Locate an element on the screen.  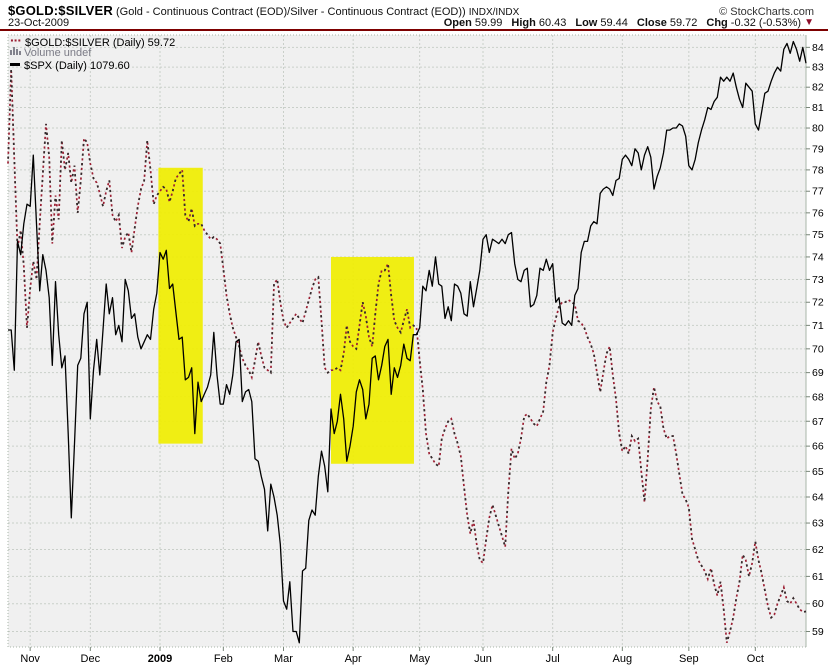
y-axis-label: 64 is located at coordinates (818, 498).